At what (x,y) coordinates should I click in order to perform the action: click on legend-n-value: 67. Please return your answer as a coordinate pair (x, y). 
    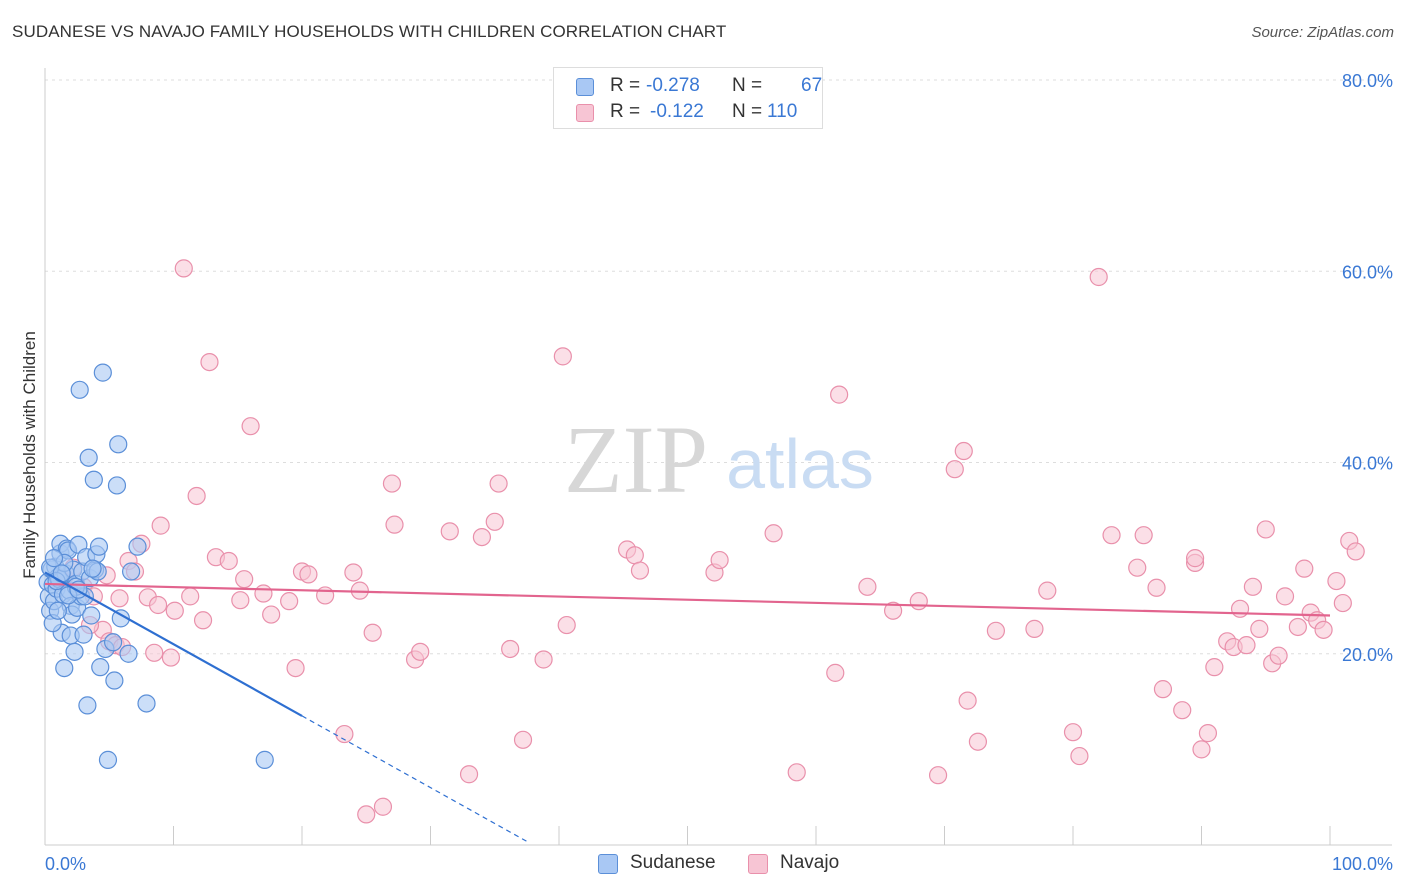
    Looking at the image, I should click on (812, 85).